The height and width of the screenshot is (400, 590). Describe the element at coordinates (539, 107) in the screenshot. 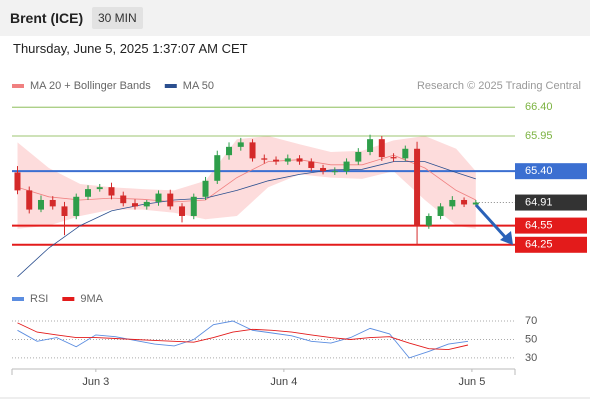

I see `level-label: 66.40` at that location.